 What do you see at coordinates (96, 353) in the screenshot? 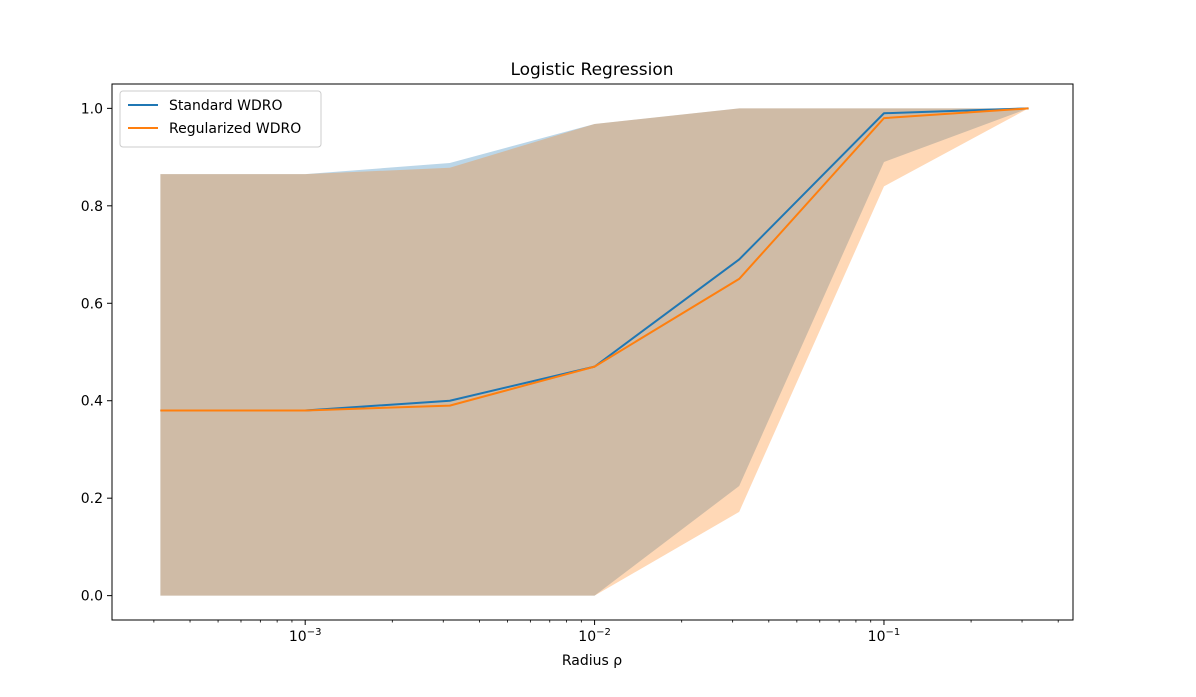
I see `y-axis: 0.0 0.2 0.4 0.6 0.8 1.0` at bounding box center [96, 353].